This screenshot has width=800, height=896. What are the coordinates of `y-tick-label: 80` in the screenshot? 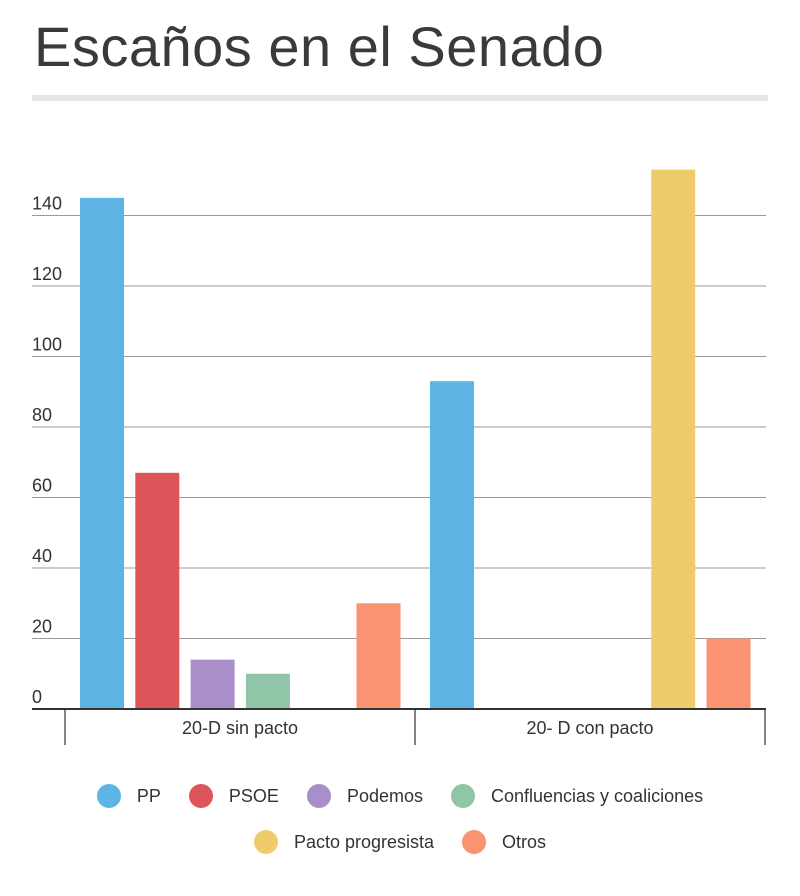 It's located at (42, 415).